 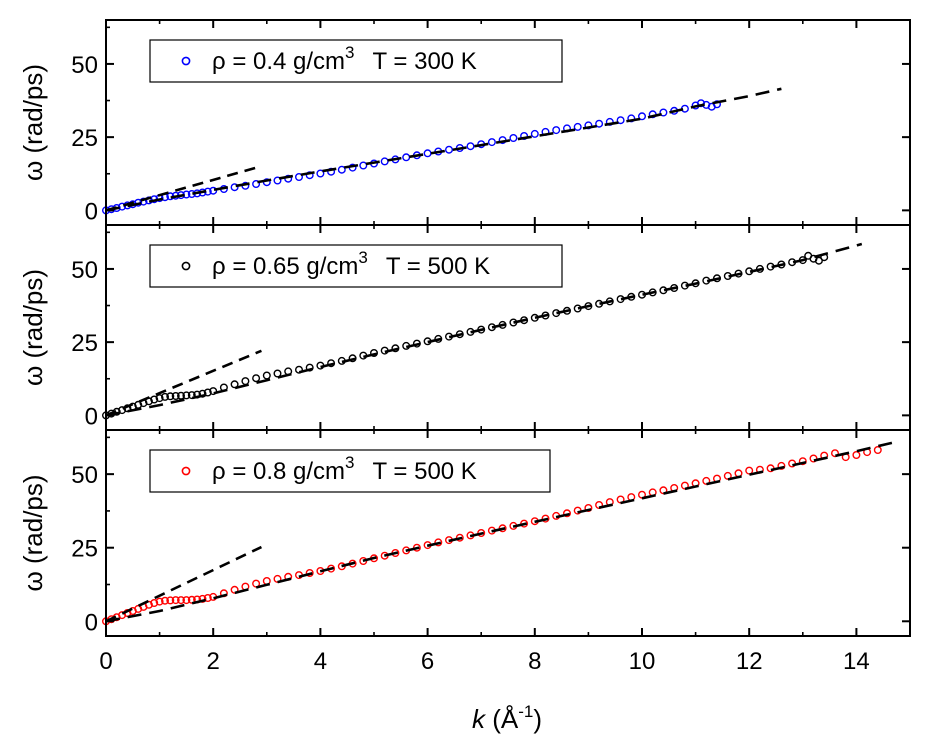 What do you see at coordinates (537, 719) in the screenshot?
I see `x-axis-unit-close: )` at bounding box center [537, 719].